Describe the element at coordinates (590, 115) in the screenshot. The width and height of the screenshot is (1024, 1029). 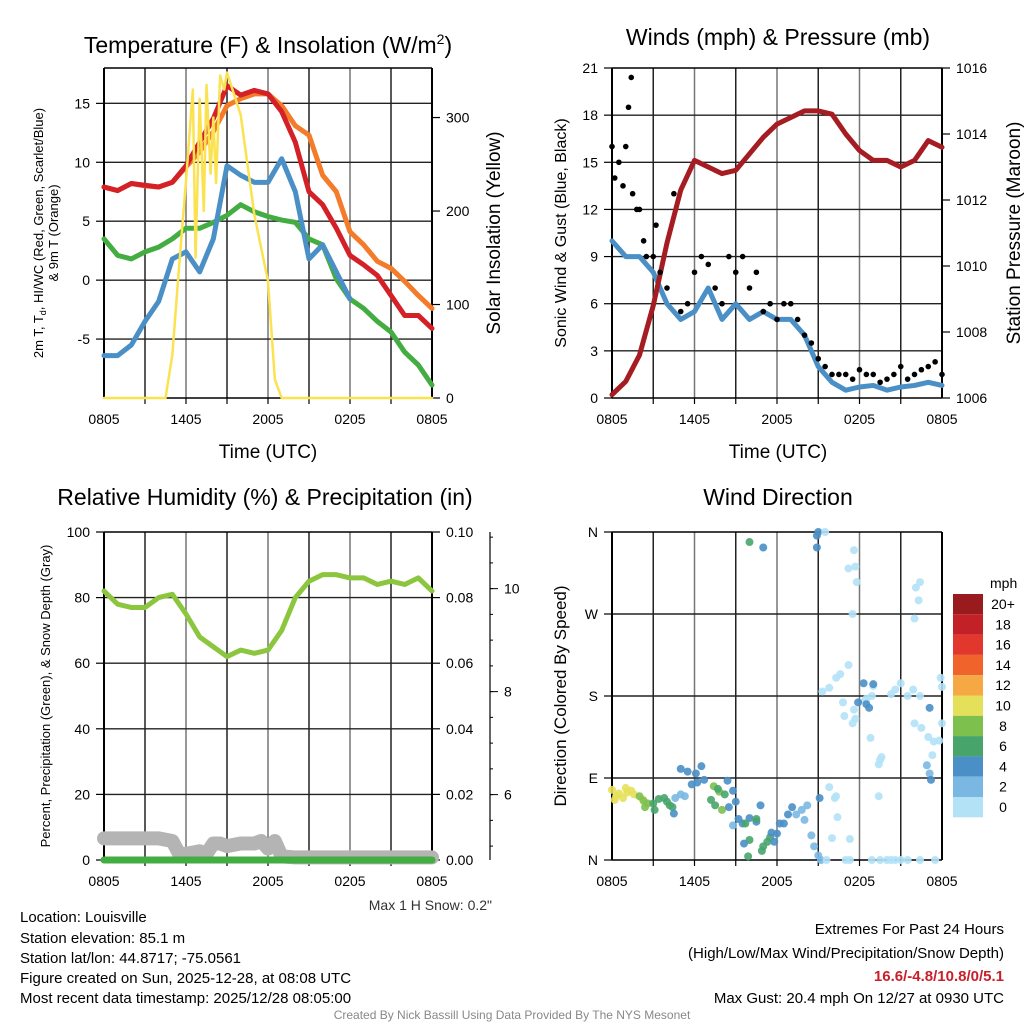
I see `y-tick-label: 18` at that location.